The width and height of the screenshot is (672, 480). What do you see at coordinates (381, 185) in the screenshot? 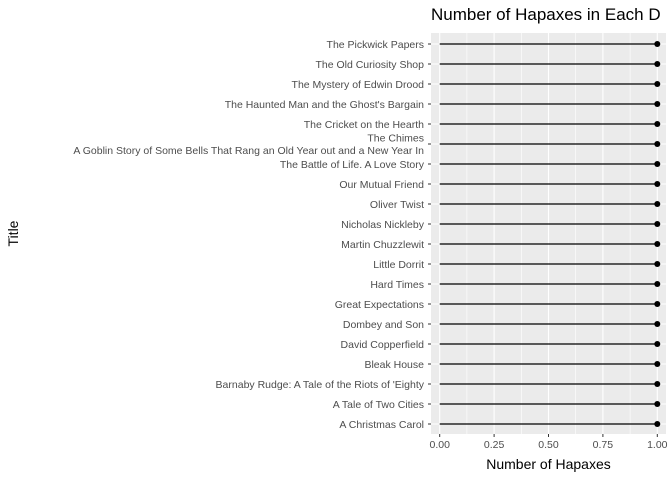
I see `y-tick-label: Our Mutual Friend` at bounding box center [381, 185].